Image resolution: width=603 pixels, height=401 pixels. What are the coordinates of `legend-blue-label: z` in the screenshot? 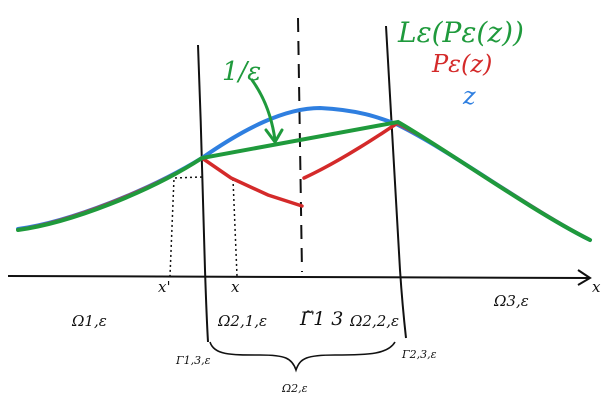 It's located at (469, 96).